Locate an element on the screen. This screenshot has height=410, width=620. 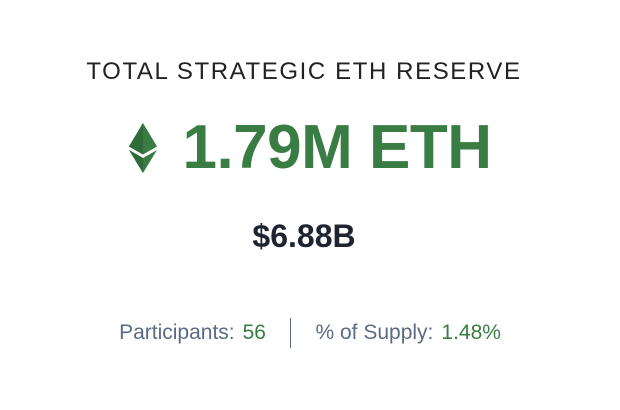
reserve-title: TOTAL STRATEGIC ETH RESERVE is located at coordinates (304, 71).